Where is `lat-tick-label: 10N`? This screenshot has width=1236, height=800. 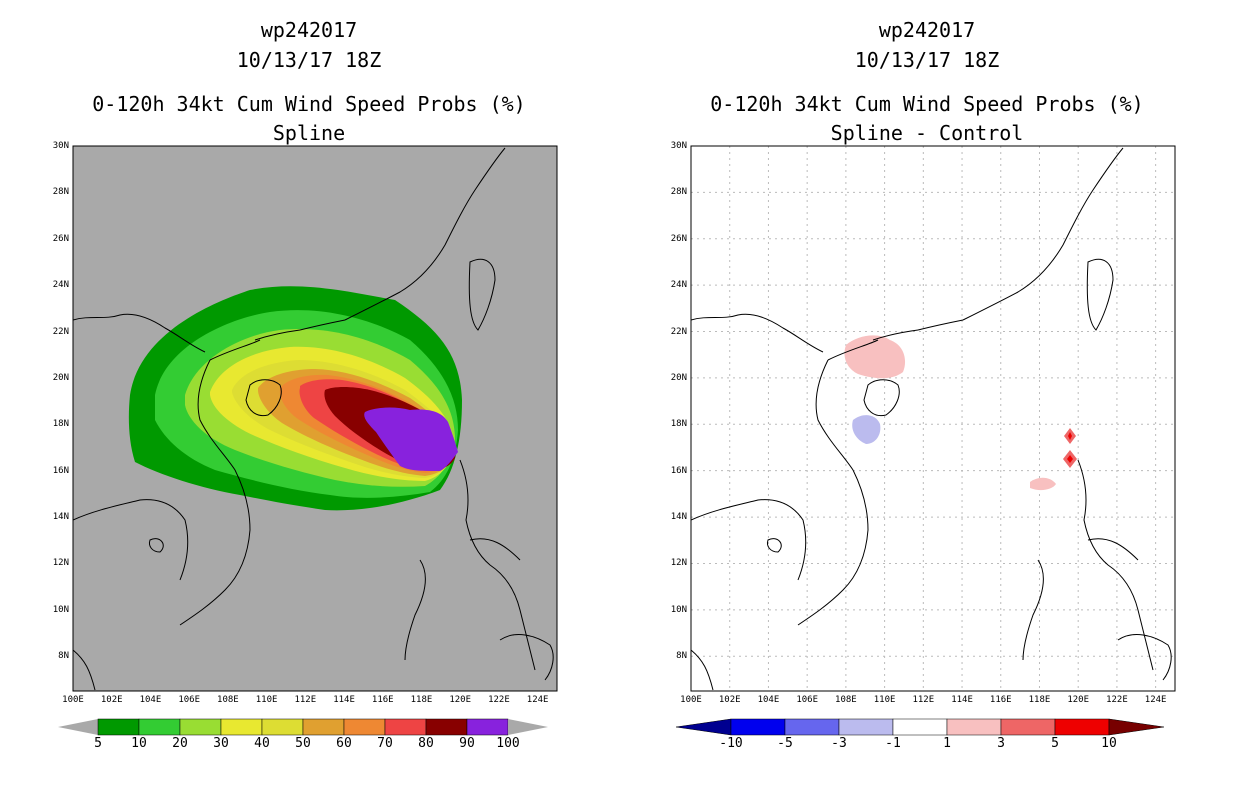
lat-tick-label: 10N is located at coordinates (60, 609).